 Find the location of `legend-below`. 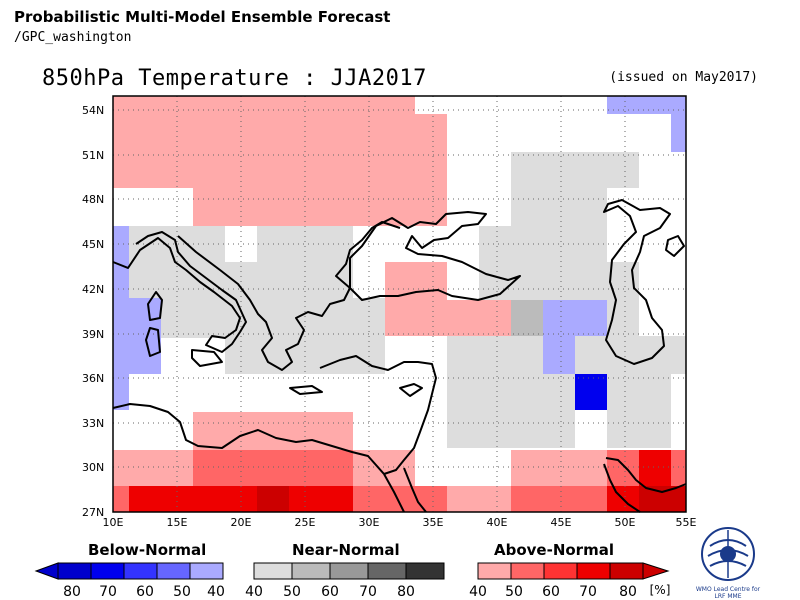

legend-below is located at coordinates (129, 571).